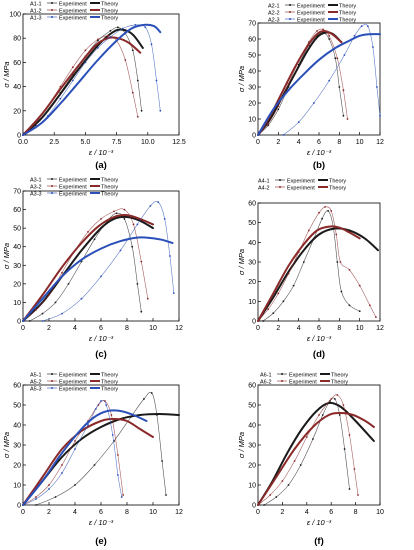 This screenshot has width=414, height=550. What do you see at coordinates (252, 466) in the screenshot?
I see `y-tick-label: 20` at bounding box center [252, 466].